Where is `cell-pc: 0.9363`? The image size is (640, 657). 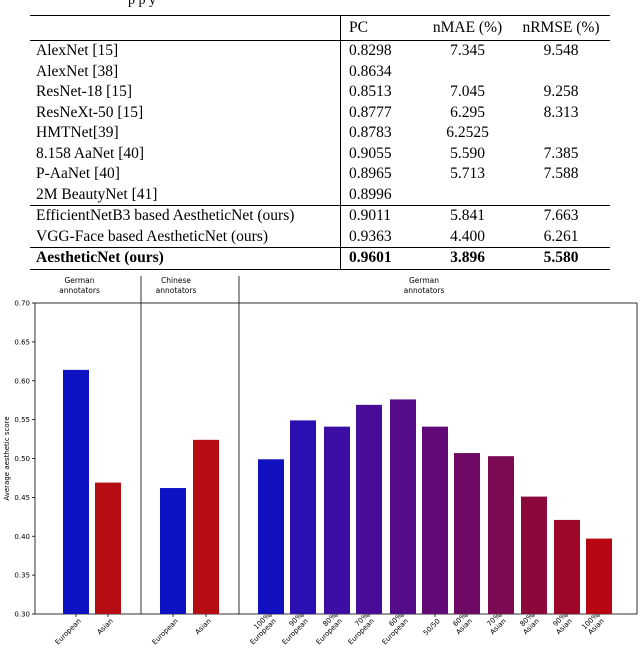
cell-pc: 0.9363 is located at coordinates (370, 236).